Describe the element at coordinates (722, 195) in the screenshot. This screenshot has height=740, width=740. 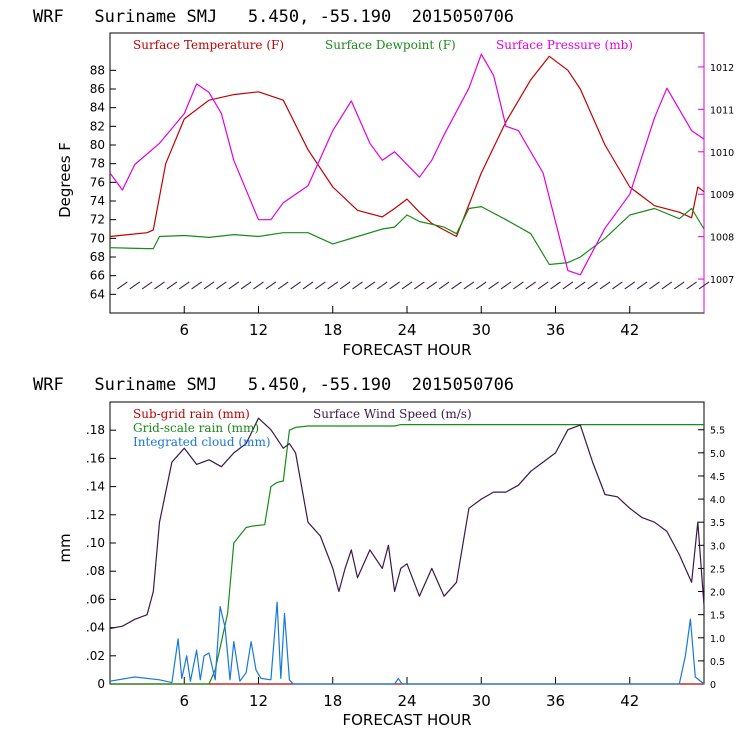
I see `top-y2tick-label: 1009` at that location.